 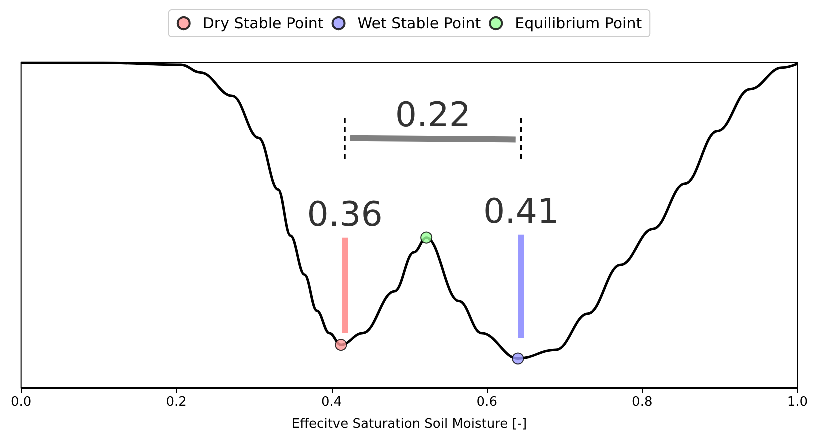 What do you see at coordinates (433, 115) in the screenshot?
I see `annotation: 0.22` at bounding box center [433, 115].